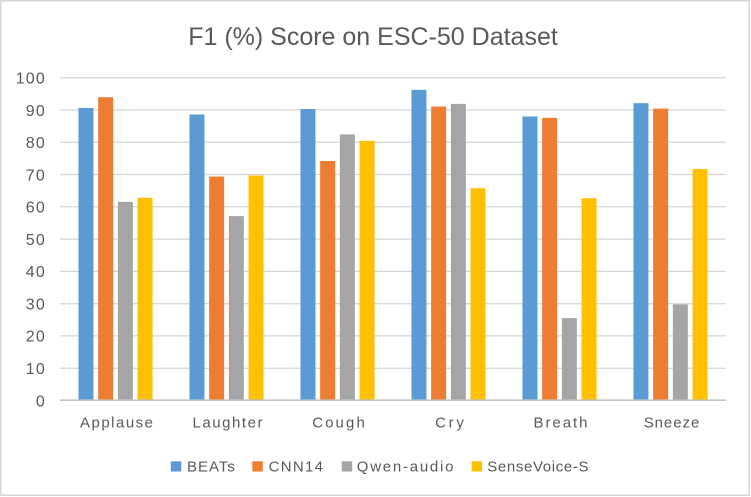 Image resolution: width=751 pixels, height=497 pixels. What do you see at coordinates (36, 305) in the screenshot?
I see `svg-text: 30` at bounding box center [36, 305].